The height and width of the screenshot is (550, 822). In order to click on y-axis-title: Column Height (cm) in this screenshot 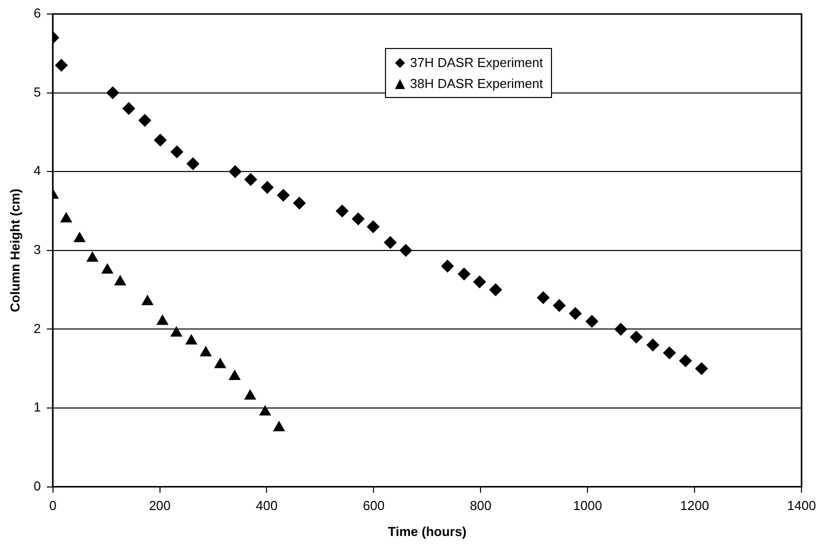, I will do `click(14, 250)`.